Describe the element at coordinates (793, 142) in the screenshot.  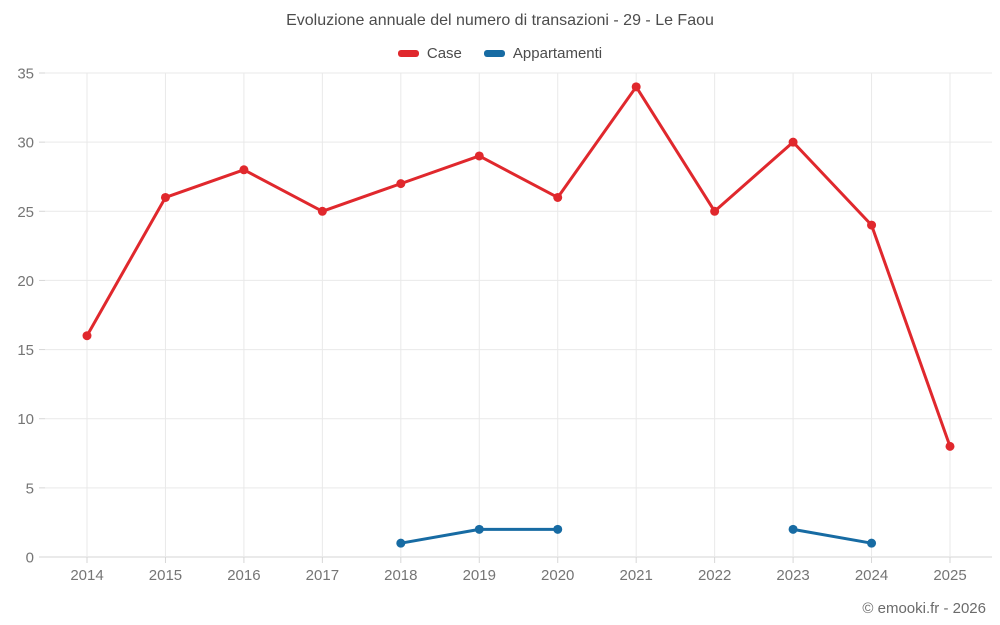
I see `data-point-case-2023` at that location.